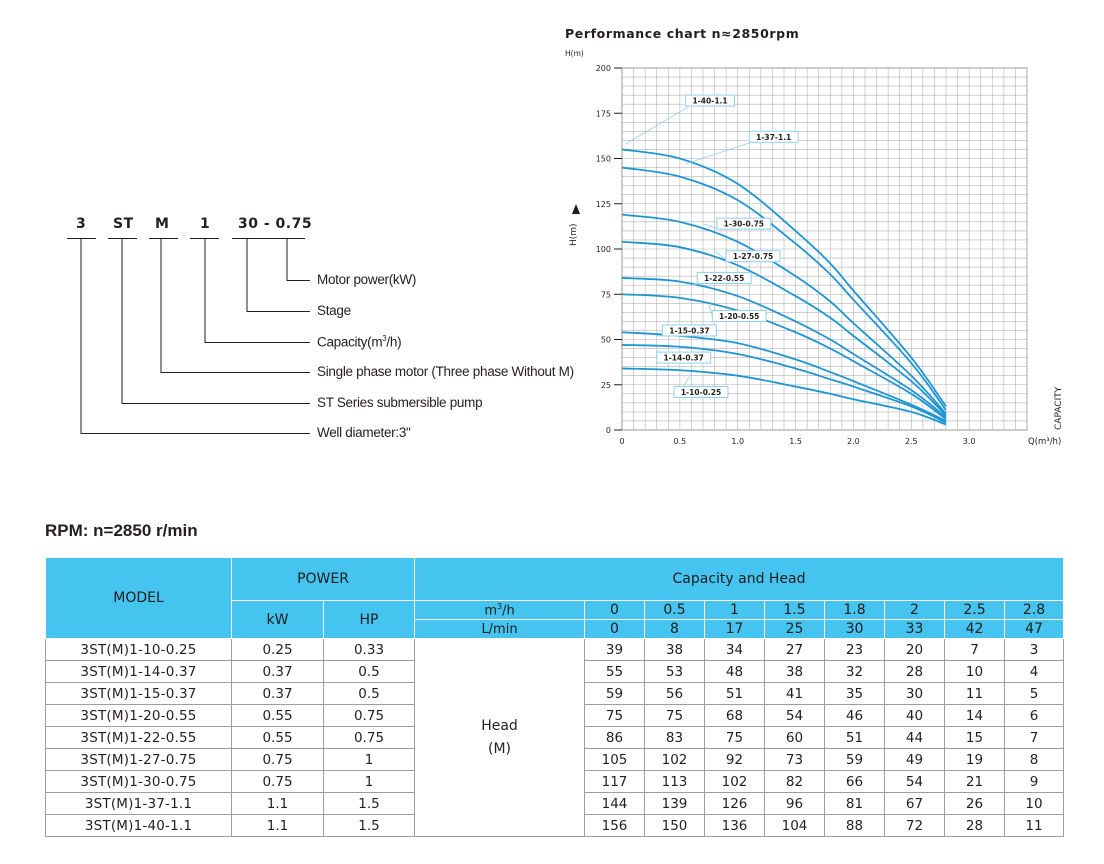  Describe the element at coordinates (915, 825) in the screenshot. I see `head-value-cell: 72` at that location.